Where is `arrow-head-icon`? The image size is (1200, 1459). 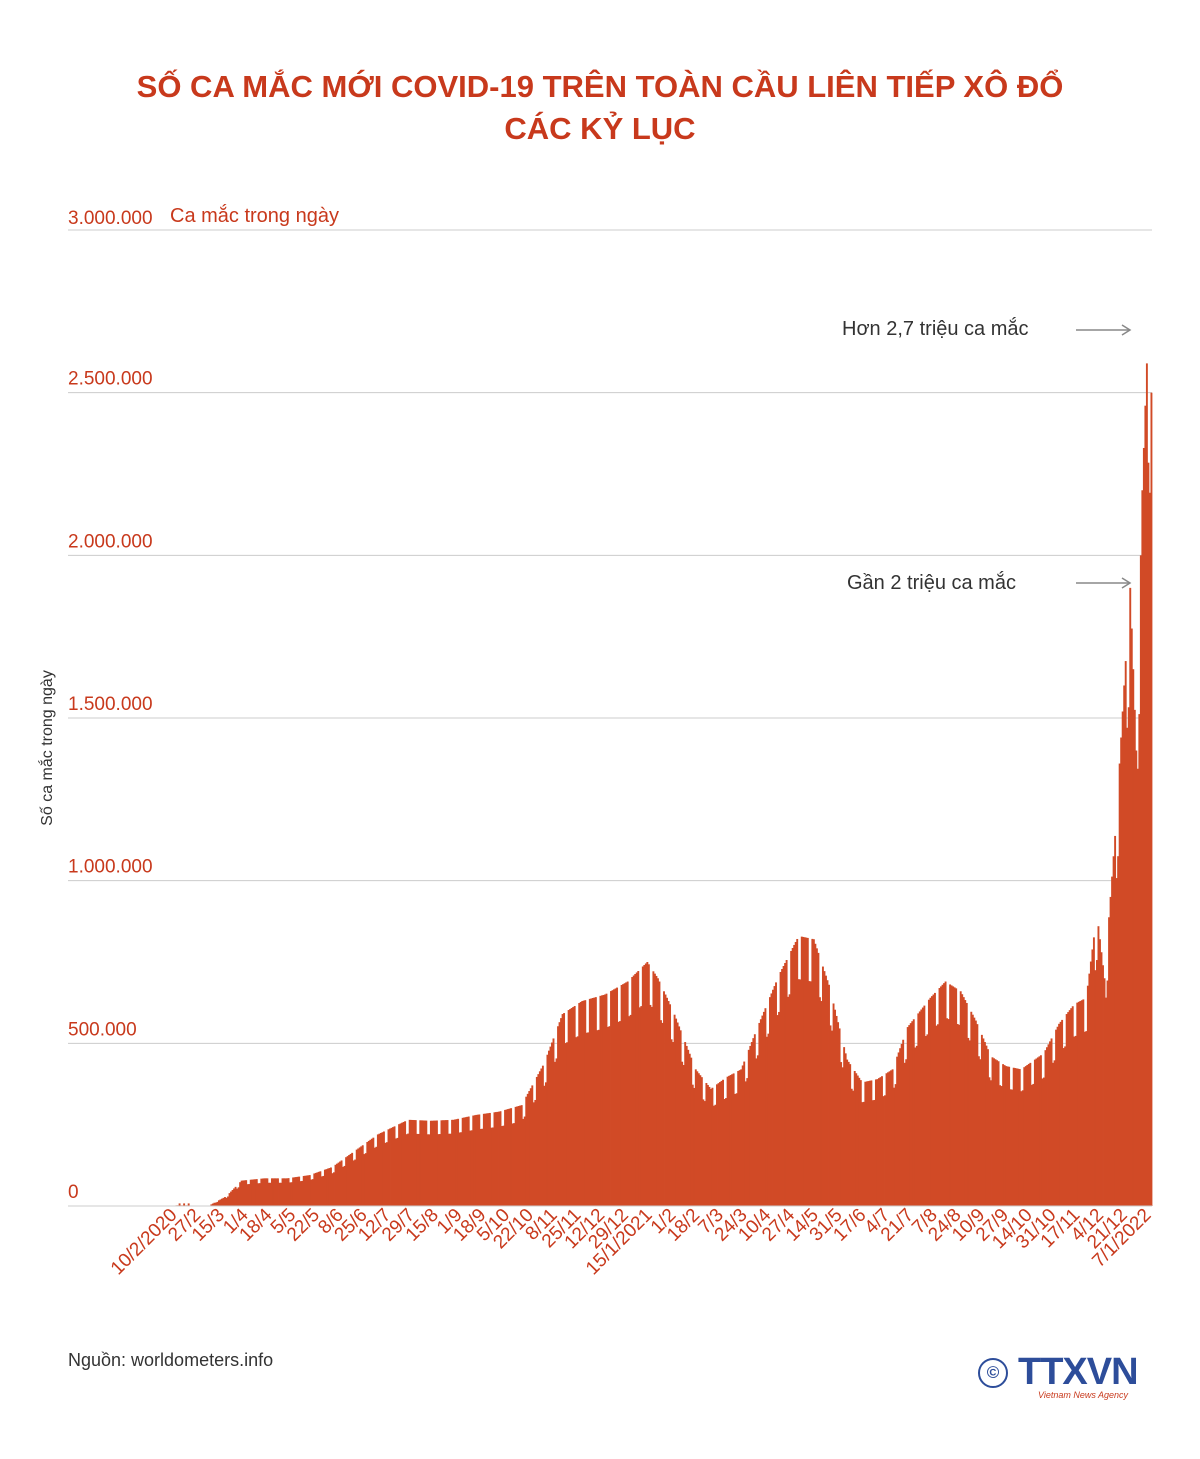
arrow-head-icon is located at coordinates (1126, 330).